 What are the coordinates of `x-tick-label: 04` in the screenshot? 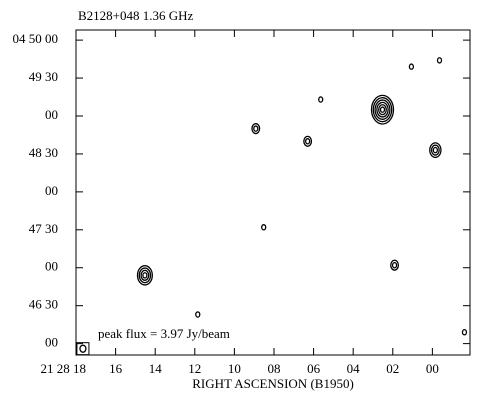 It's located at (354, 368).